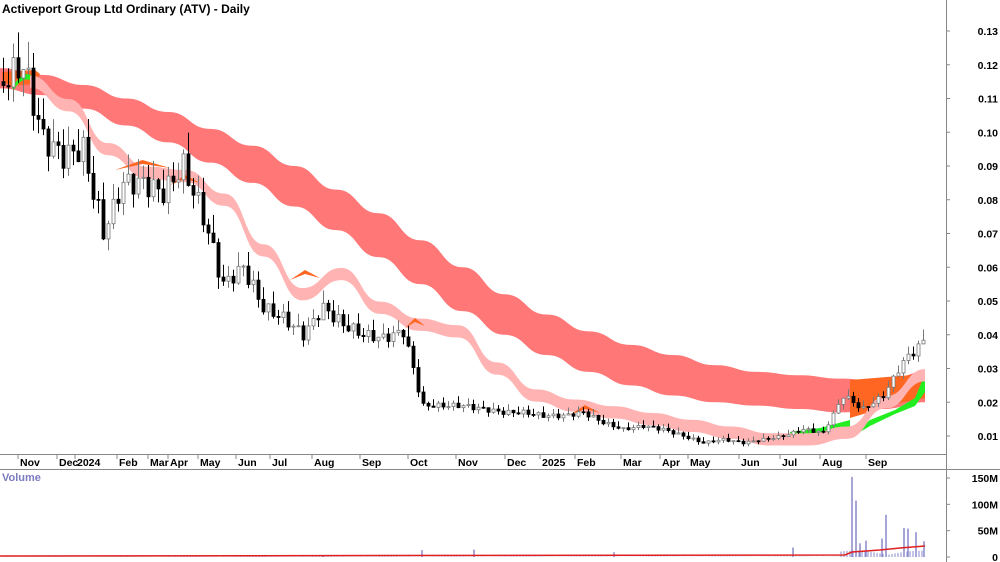 This screenshot has height=562, width=1000. What do you see at coordinates (22, 82) in the screenshot?
I see `bullish-fill-start` at bounding box center [22, 82].